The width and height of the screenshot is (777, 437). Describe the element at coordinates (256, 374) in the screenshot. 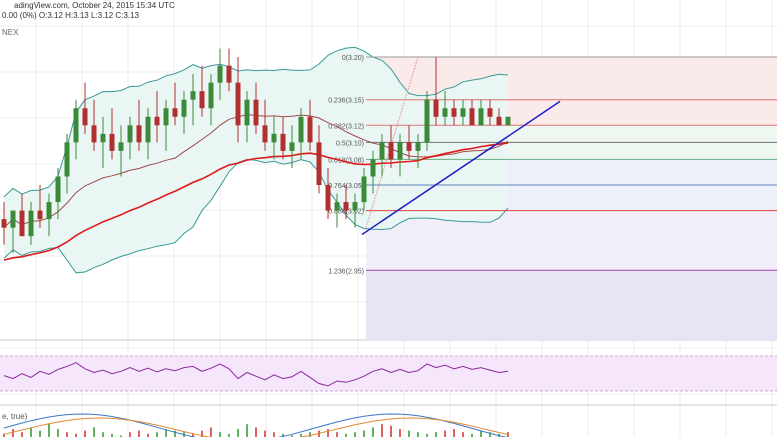

I see `rsi-line` at that location.